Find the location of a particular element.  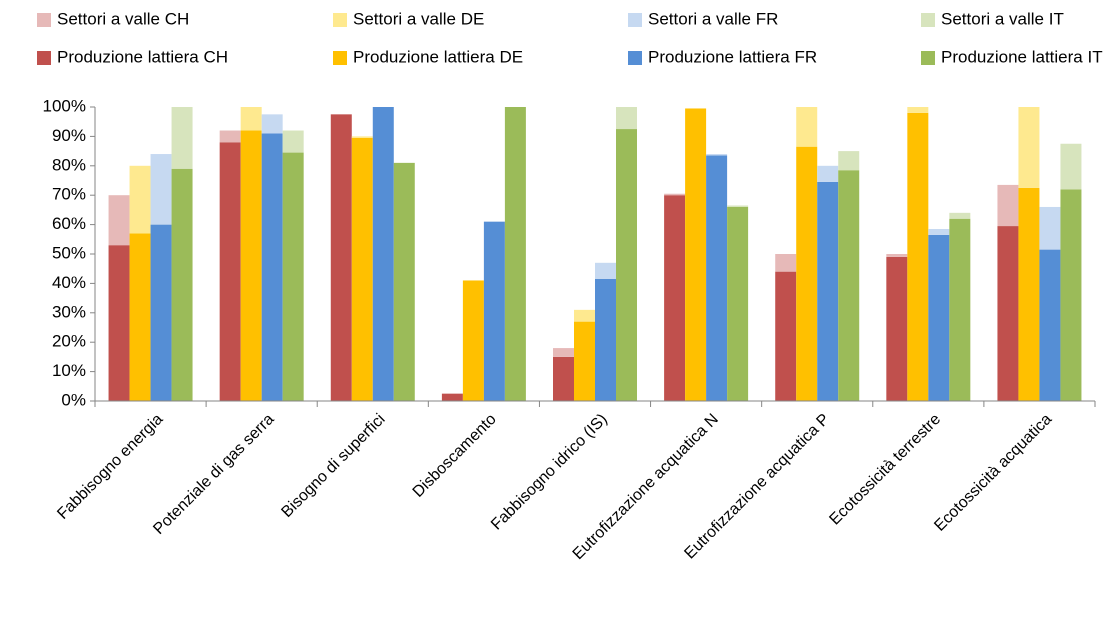

x-tick-label: Ecotossicità terrestre is located at coordinates (885, 470).